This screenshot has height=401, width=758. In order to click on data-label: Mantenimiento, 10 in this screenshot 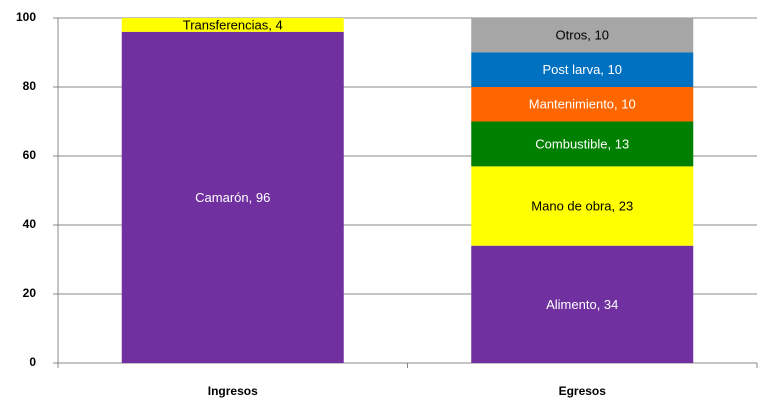, I will do `click(582, 104)`.